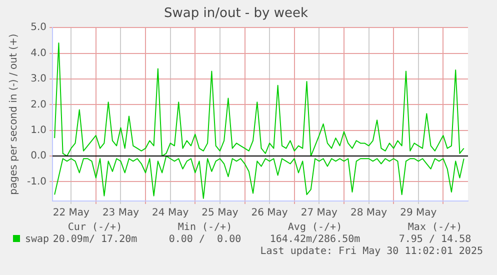 The image size is (497, 275). I want to click on x-tick-label: 27 May, so click(319, 213).